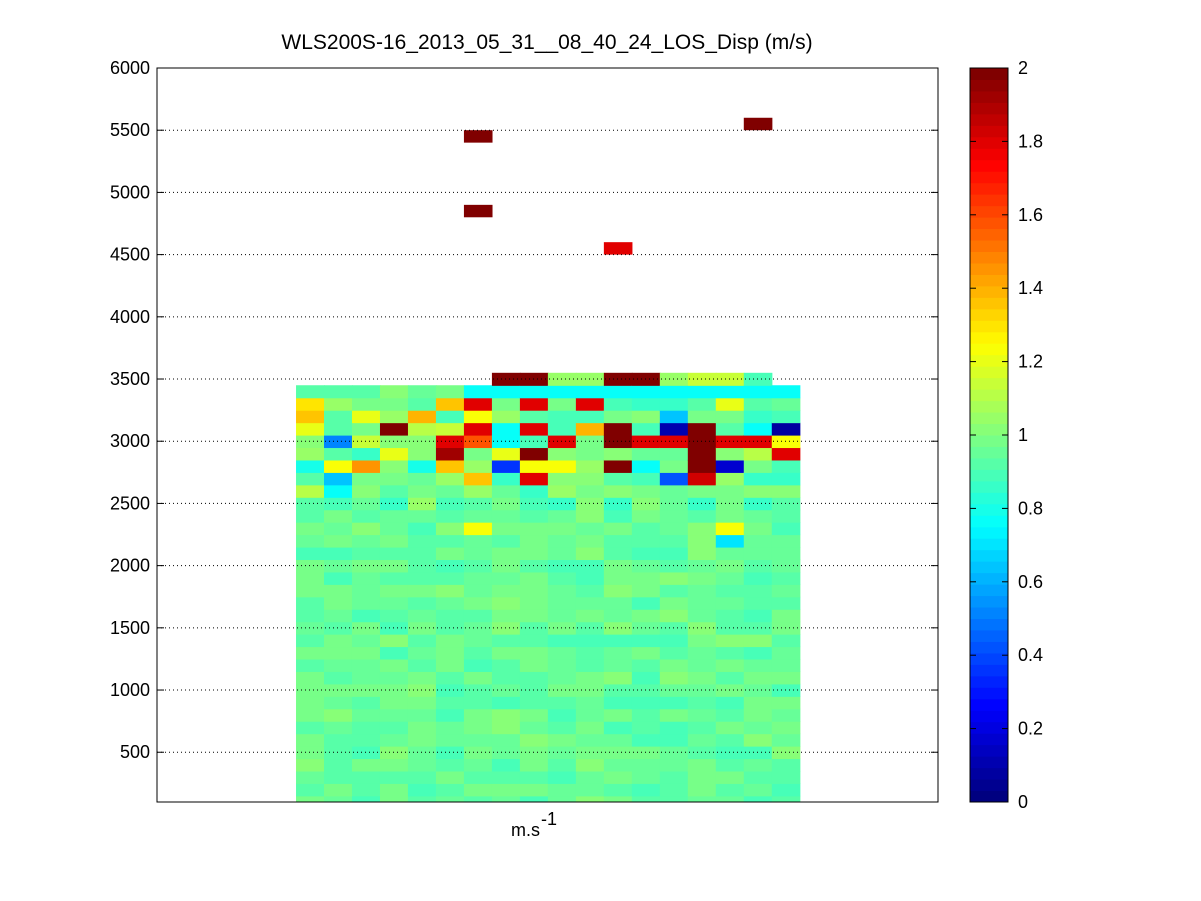 This screenshot has height=901, width=1201. I want to click on colorbar, so click(989, 435).